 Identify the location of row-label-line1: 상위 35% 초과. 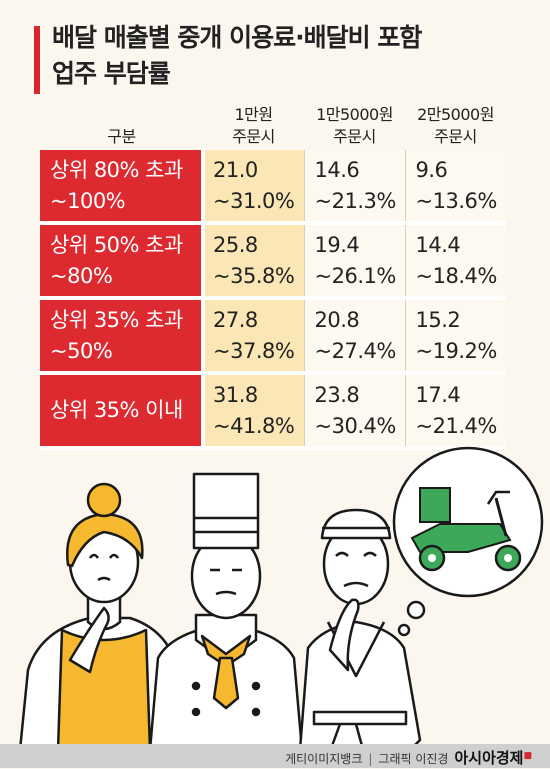
(116, 319).